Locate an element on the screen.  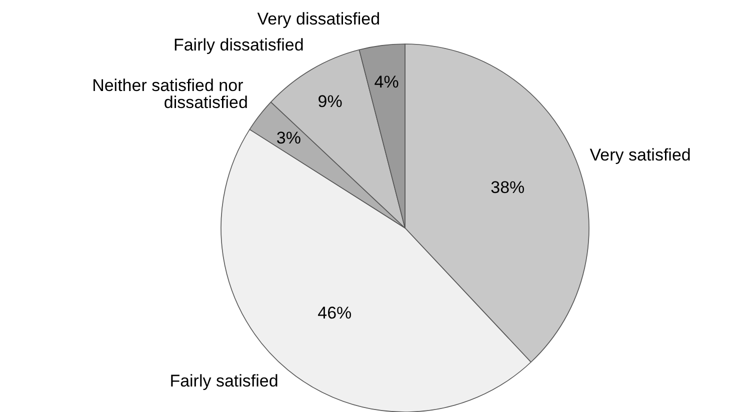
slice-label: Very dissatisfied is located at coordinates (318, 18).